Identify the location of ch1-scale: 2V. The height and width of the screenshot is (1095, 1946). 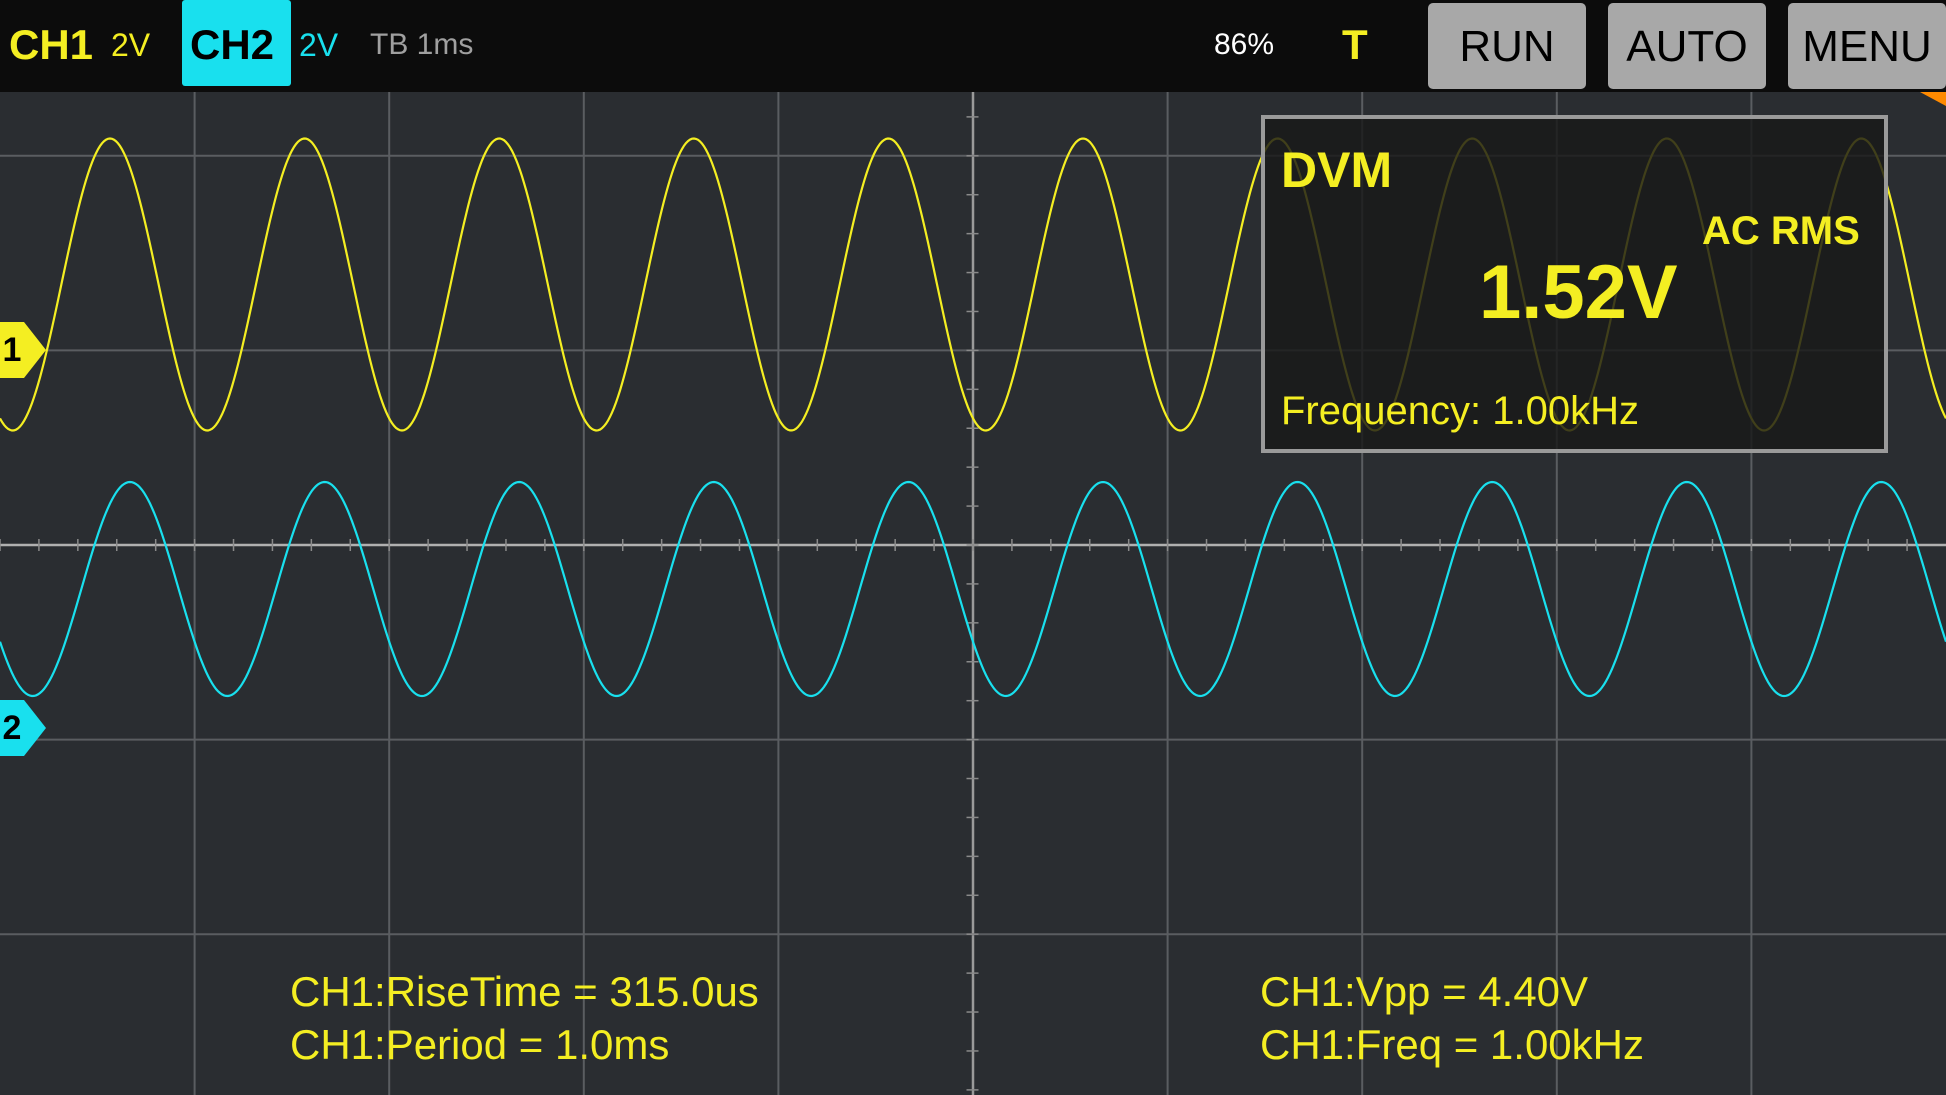
(131, 45).